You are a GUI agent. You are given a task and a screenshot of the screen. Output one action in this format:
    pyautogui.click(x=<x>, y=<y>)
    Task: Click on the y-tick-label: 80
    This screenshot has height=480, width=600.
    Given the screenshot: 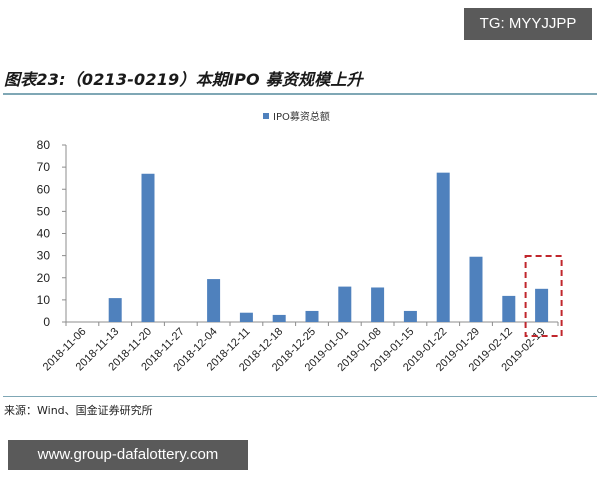 What is the action you would take?
    pyautogui.click(x=44, y=145)
    